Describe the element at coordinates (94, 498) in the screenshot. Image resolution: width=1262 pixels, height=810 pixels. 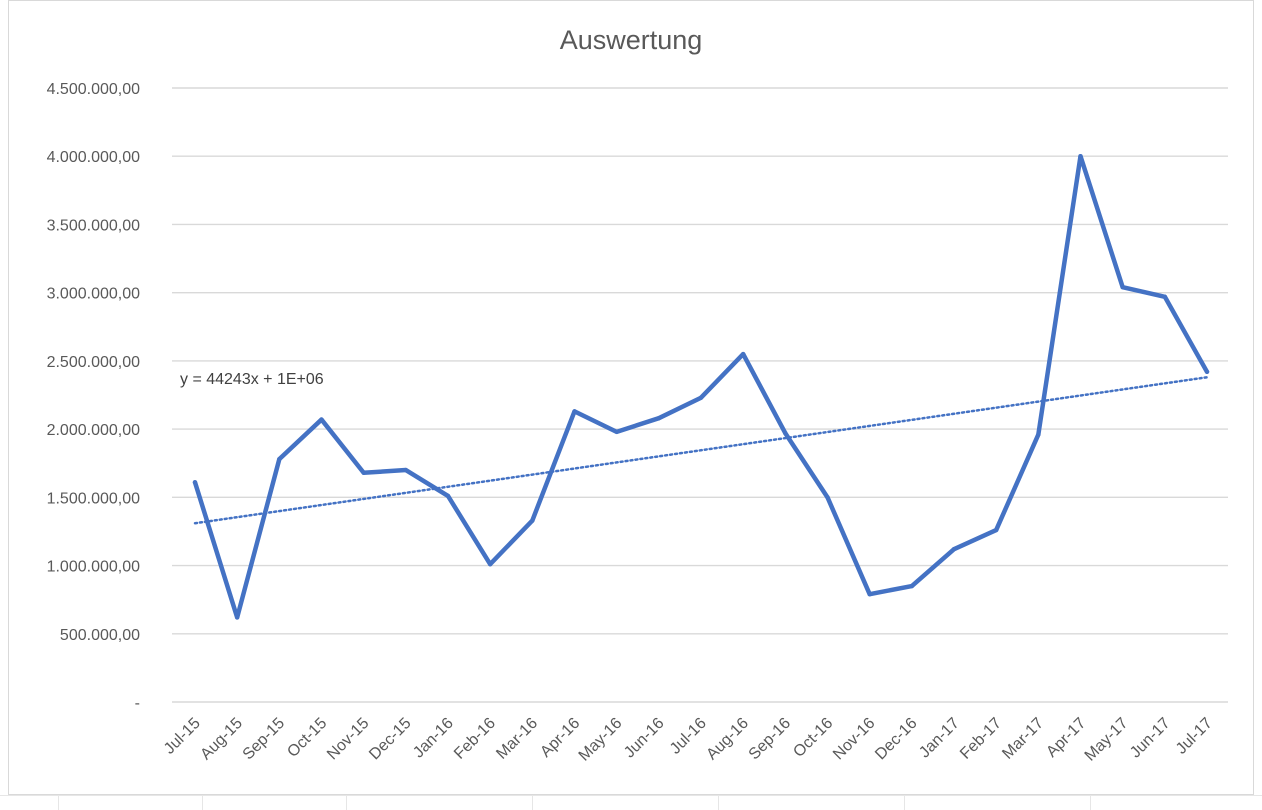
I see `y-tick-label: 1.500.000,00` at that location.